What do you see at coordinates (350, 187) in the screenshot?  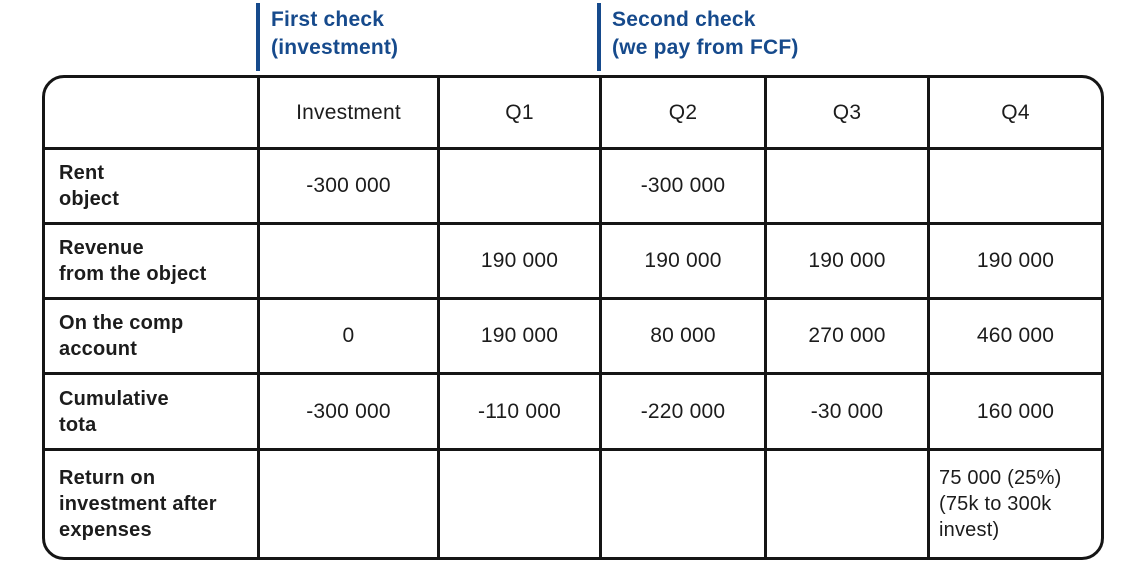 I see `cell-rent-investment: -300 000` at bounding box center [350, 187].